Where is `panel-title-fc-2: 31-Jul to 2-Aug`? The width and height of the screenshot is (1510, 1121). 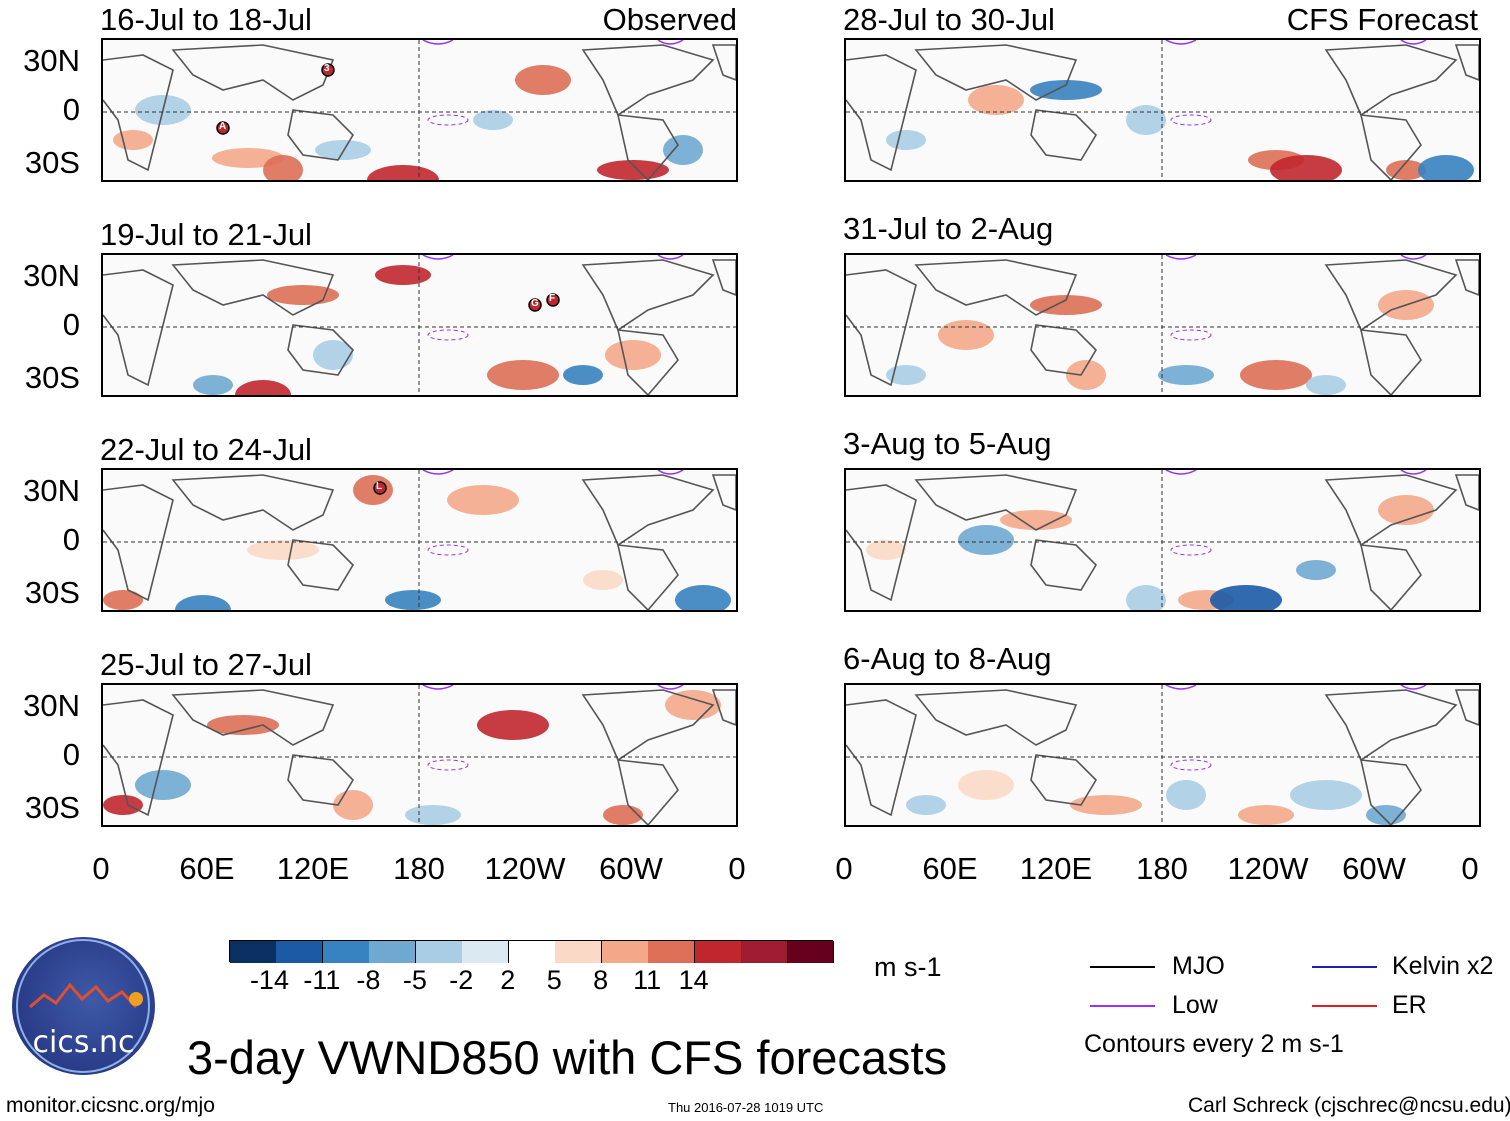
panel-title-fc-2: 31-Jul to 2-Aug is located at coordinates (948, 228).